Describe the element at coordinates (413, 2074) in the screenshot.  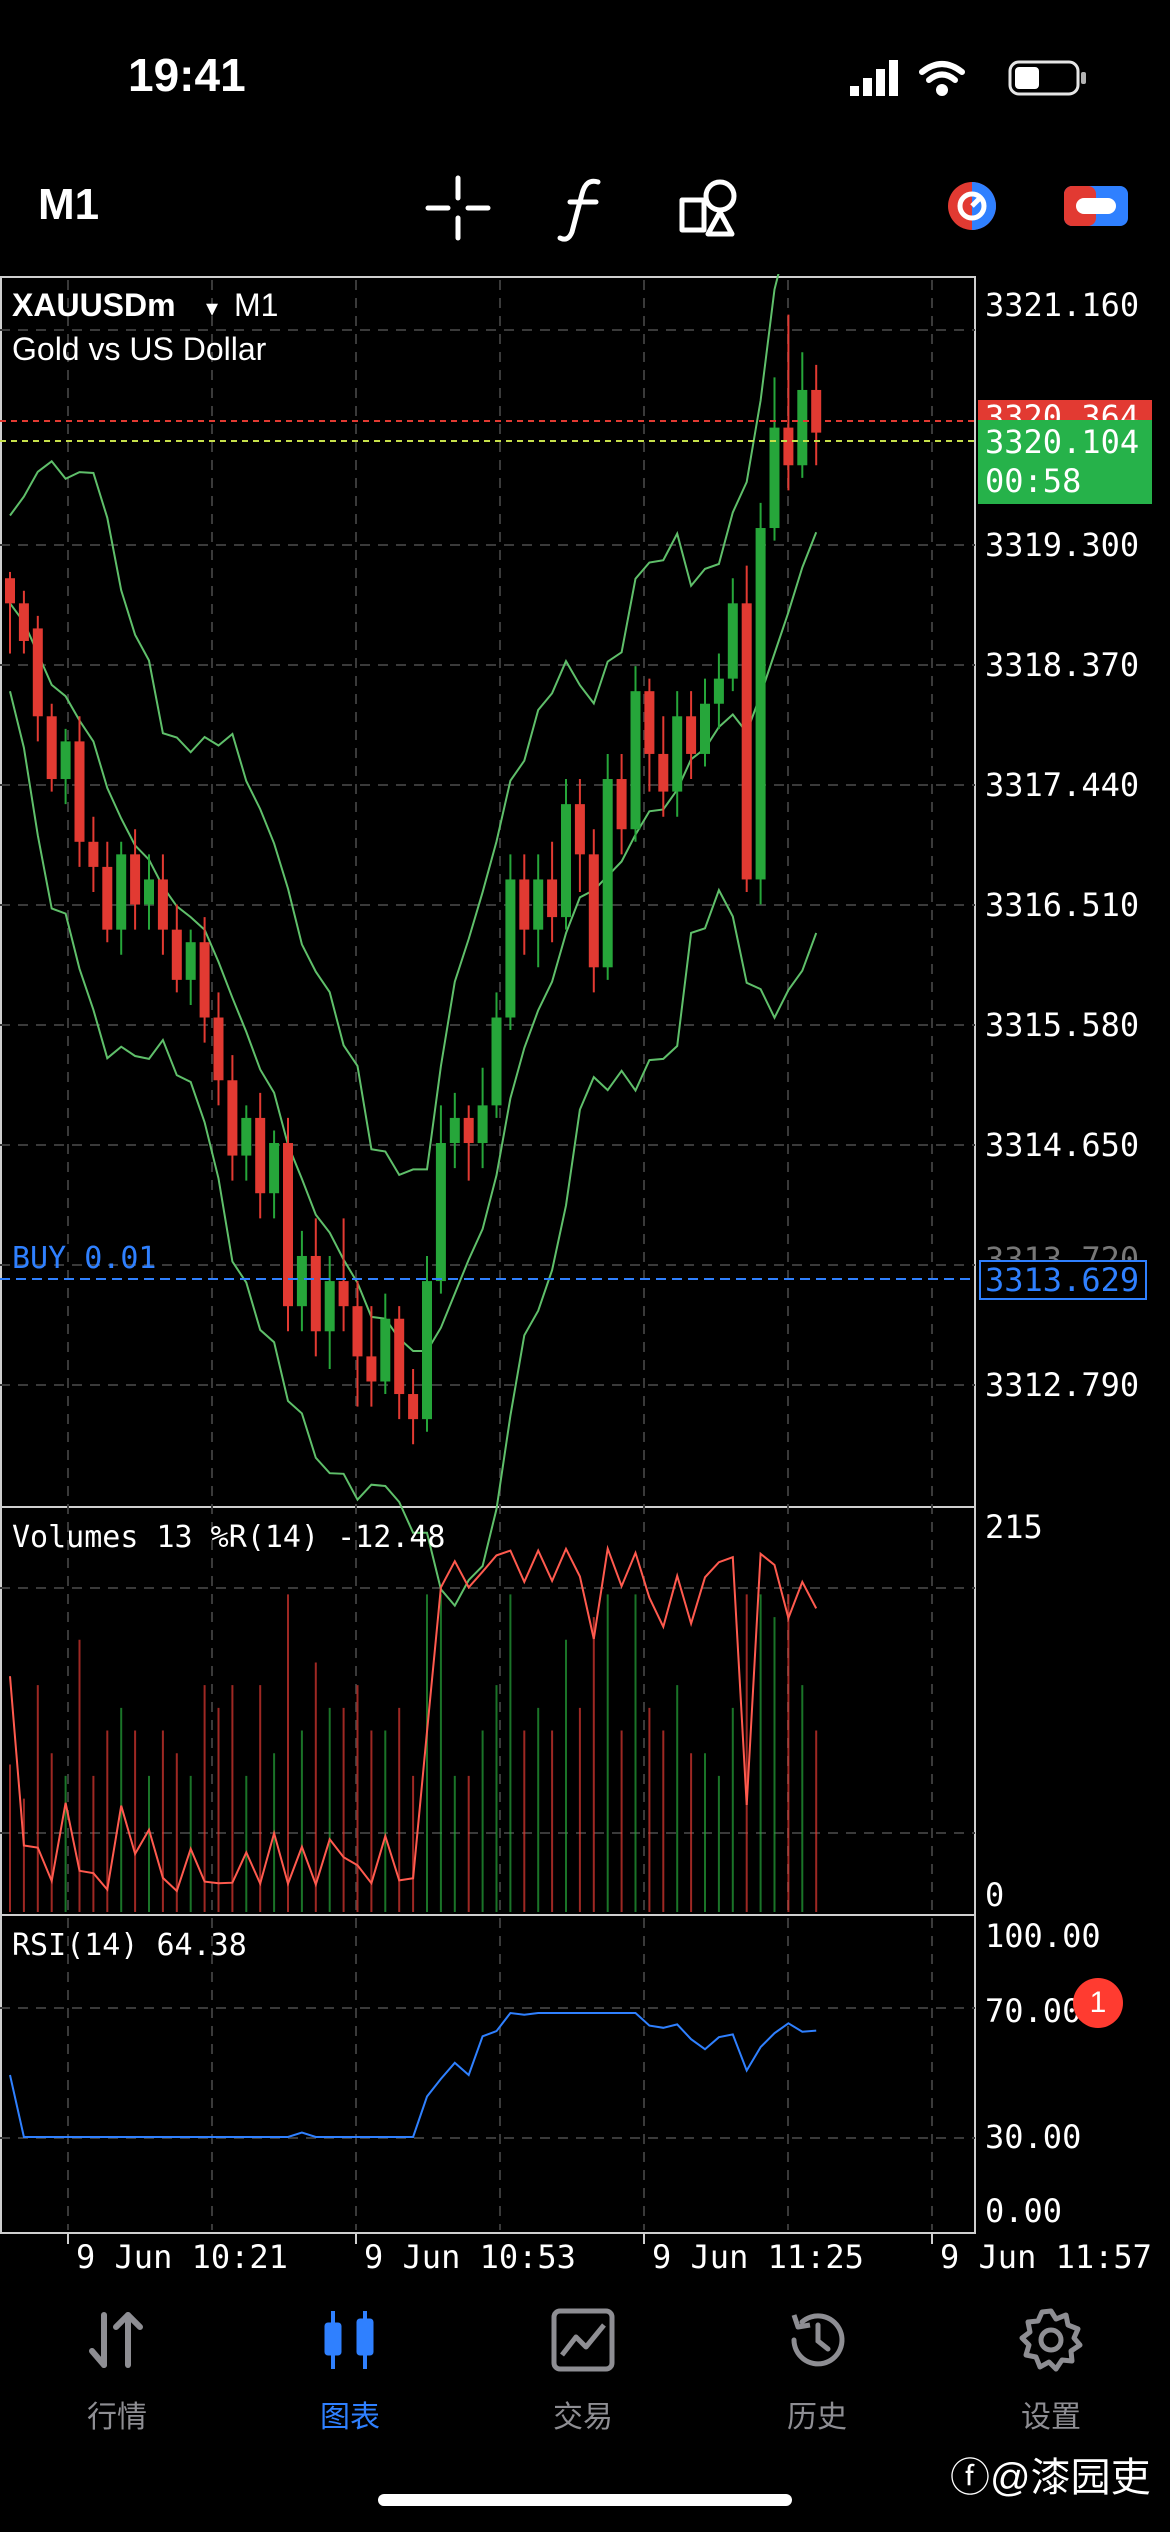
I see `rsi-path` at that location.